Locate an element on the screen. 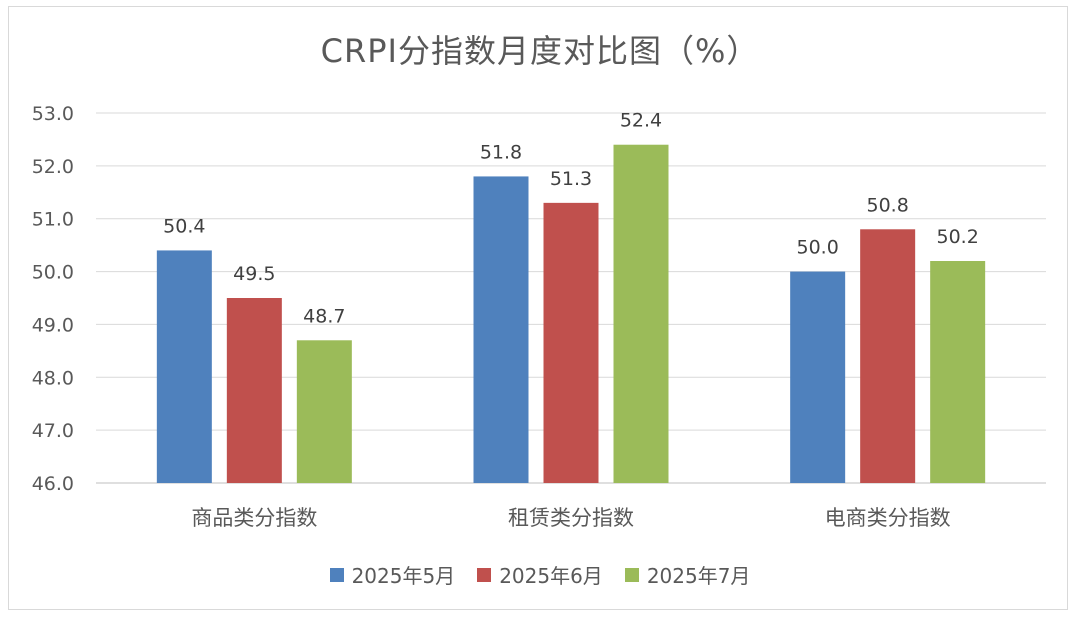 This screenshot has width=1080, height=624. legend-label: 2025年7月 is located at coordinates (698, 576).